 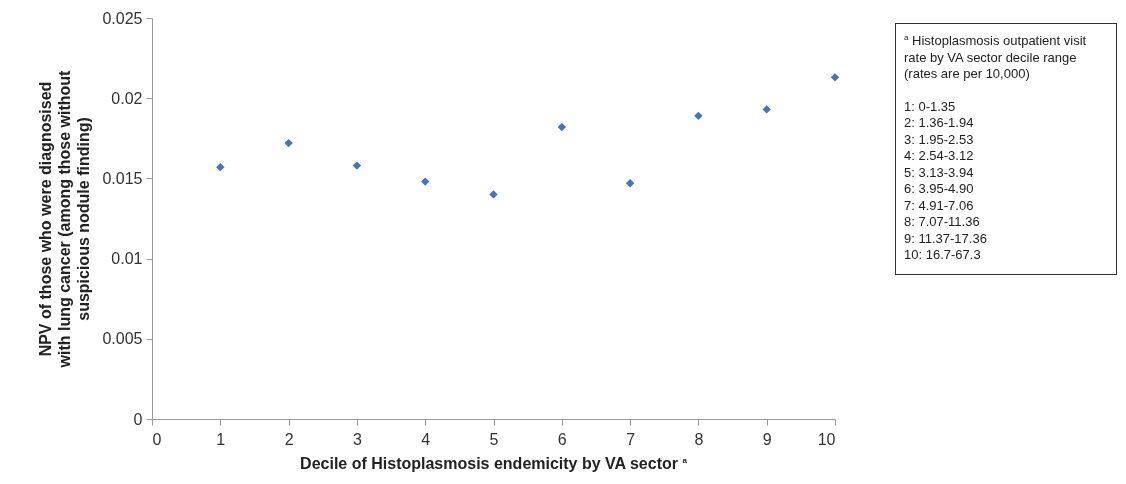 I want to click on y-tick-label: 0.02, so click(x=127, y=98).